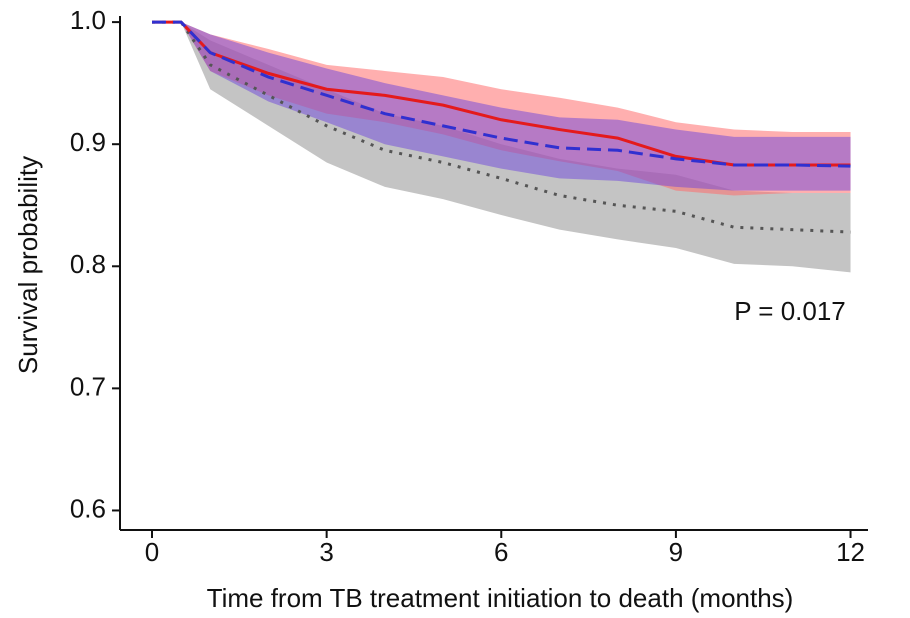 The height and width of the screenshot is (618, 910). Describe the element at coordinates (88, 142) in the screenshot. I see `y-tick-label: 0.9` at that location.